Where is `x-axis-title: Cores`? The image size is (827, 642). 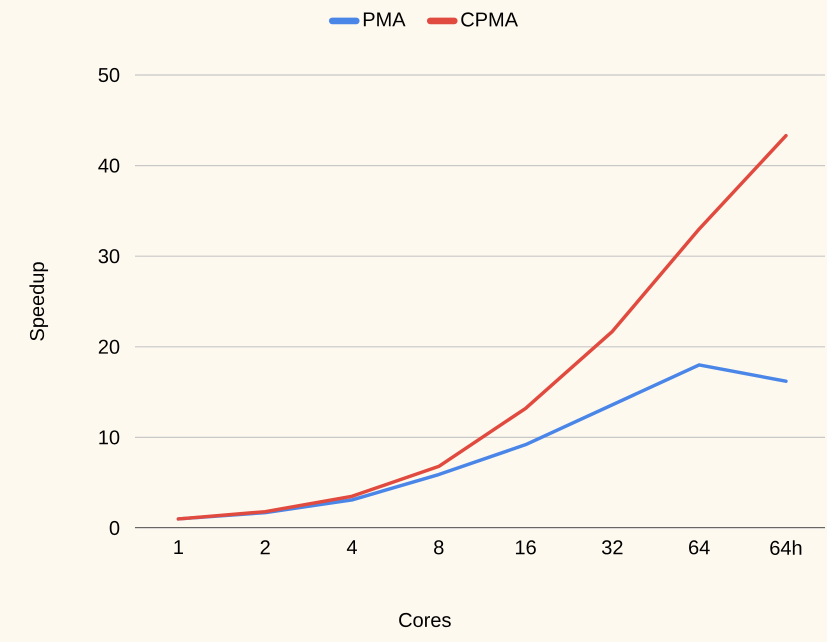
x-axis-title: Cores is located at coordinates (425, 620).